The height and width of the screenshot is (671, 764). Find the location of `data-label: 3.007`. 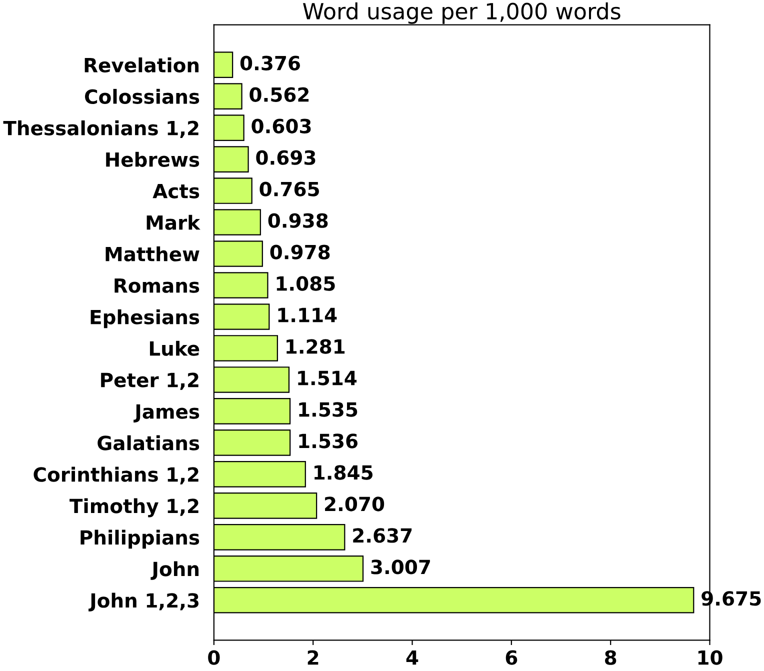

data-label: 3.007 is located at coordinates (400, 567).